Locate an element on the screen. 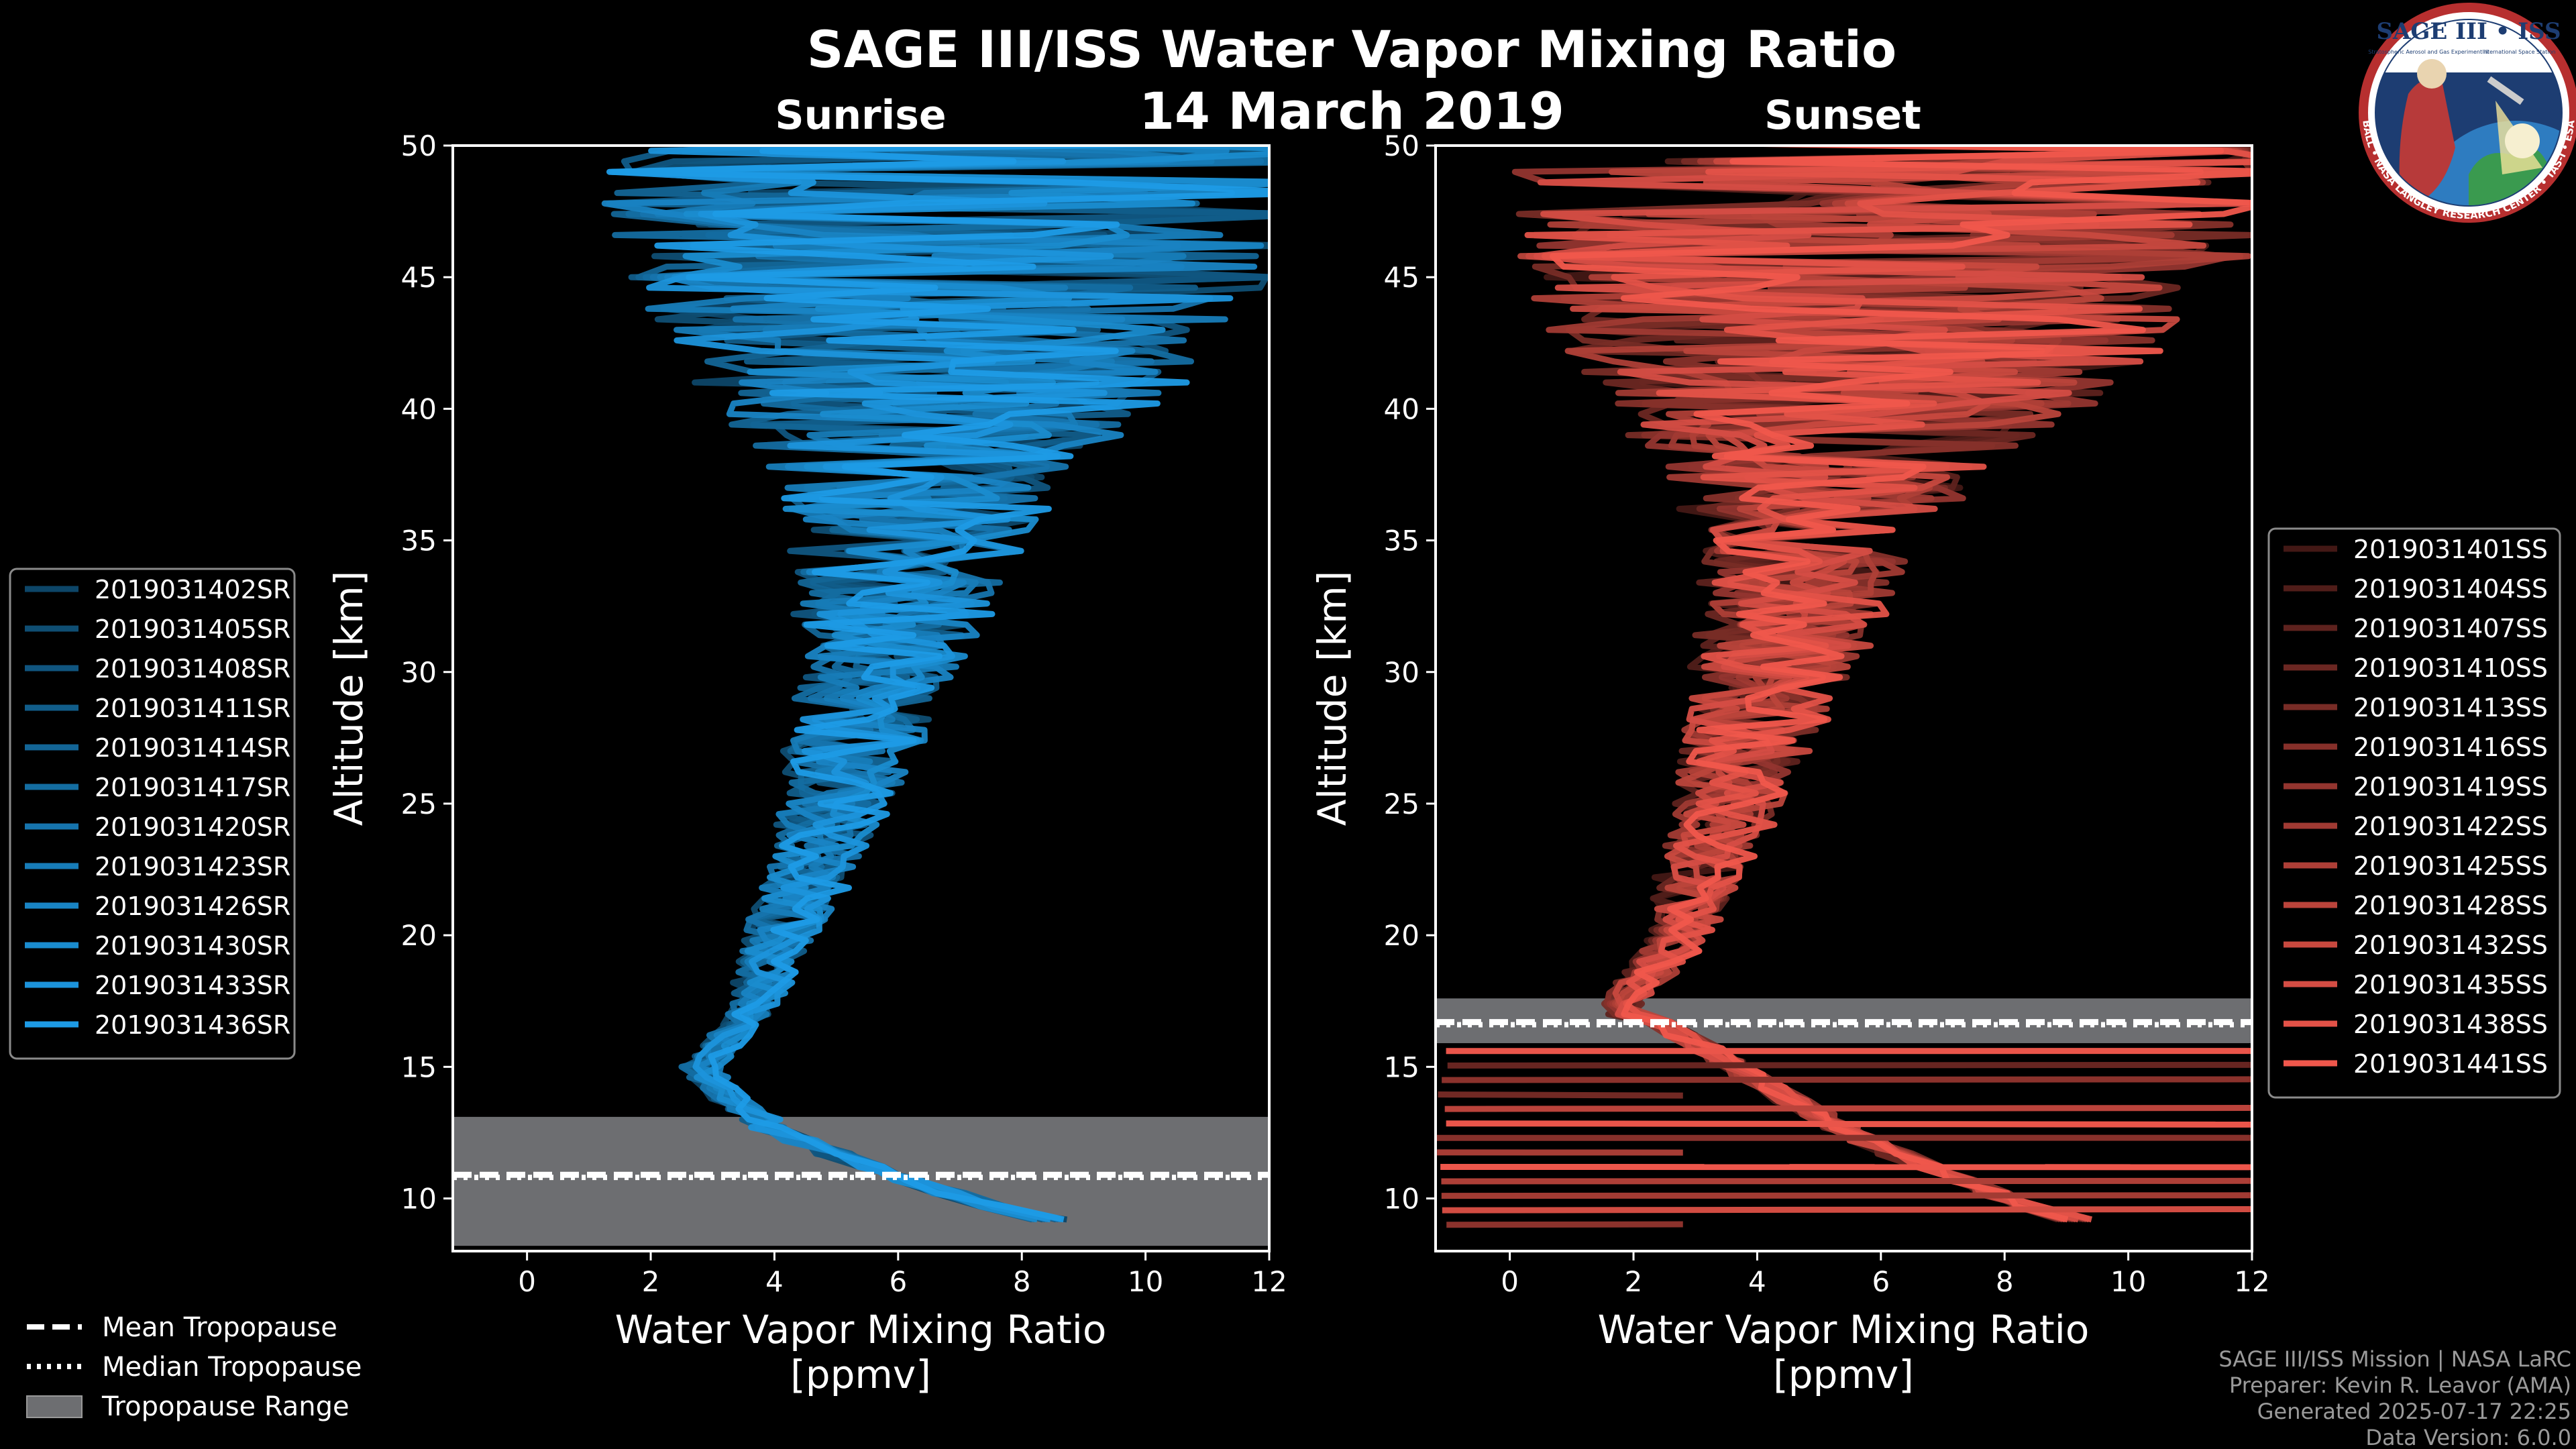 This screenshot has width=2576, height=1449. sunrise-xtick-label: 2 is located at coordinates (651, 1281).